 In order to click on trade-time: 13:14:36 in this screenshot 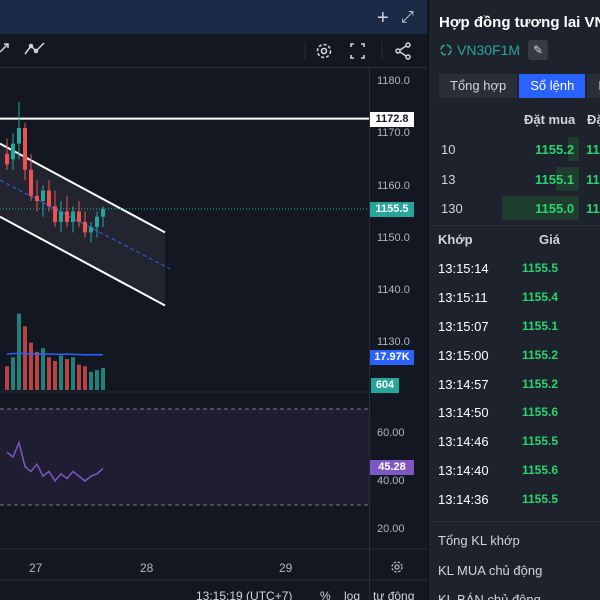, I will do `click(463, 499)`.